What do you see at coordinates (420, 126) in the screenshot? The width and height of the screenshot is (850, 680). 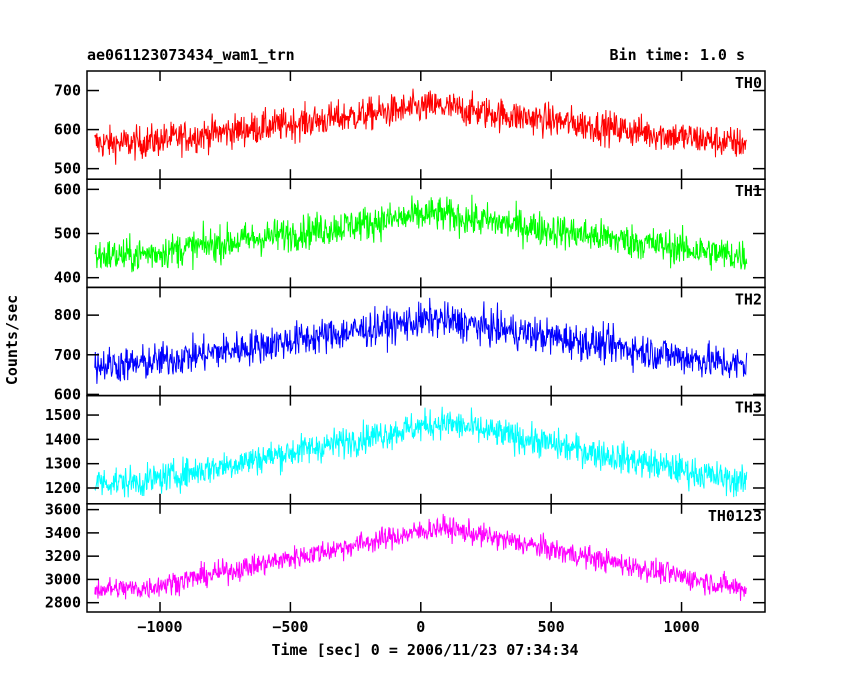 I see `series-line-th0` at bounding box center [420, 126].